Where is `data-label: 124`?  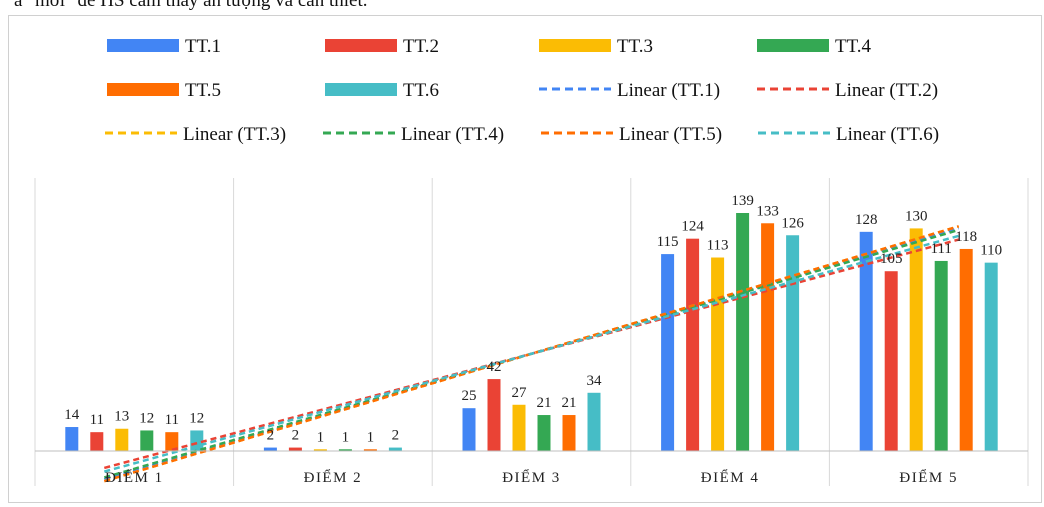
data-label: 124 is located at coordinates (692, 227).